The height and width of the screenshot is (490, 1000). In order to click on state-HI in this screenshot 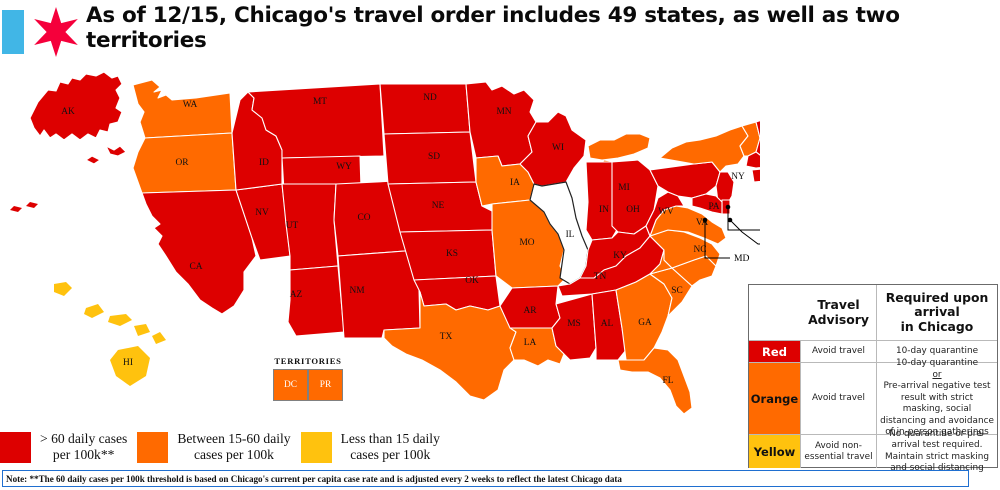, I will do `click(110, 334)`.